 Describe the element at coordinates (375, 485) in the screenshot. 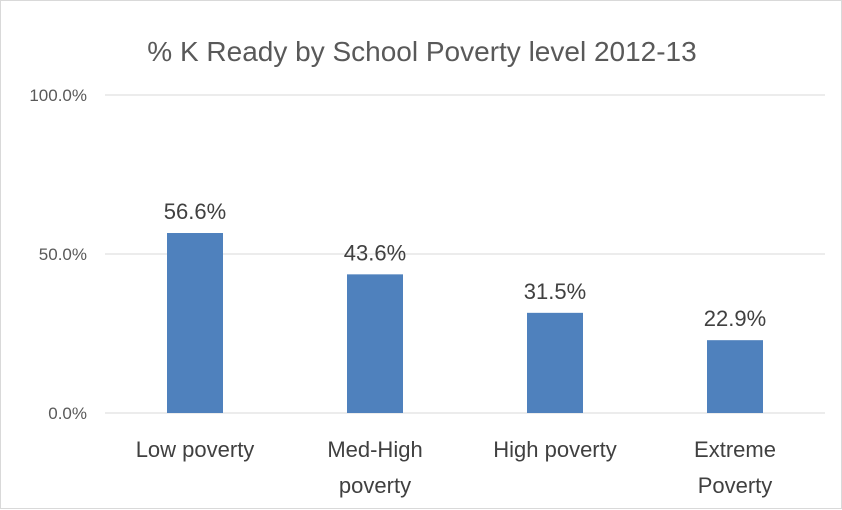

I see `category-label: poverty` at that location.